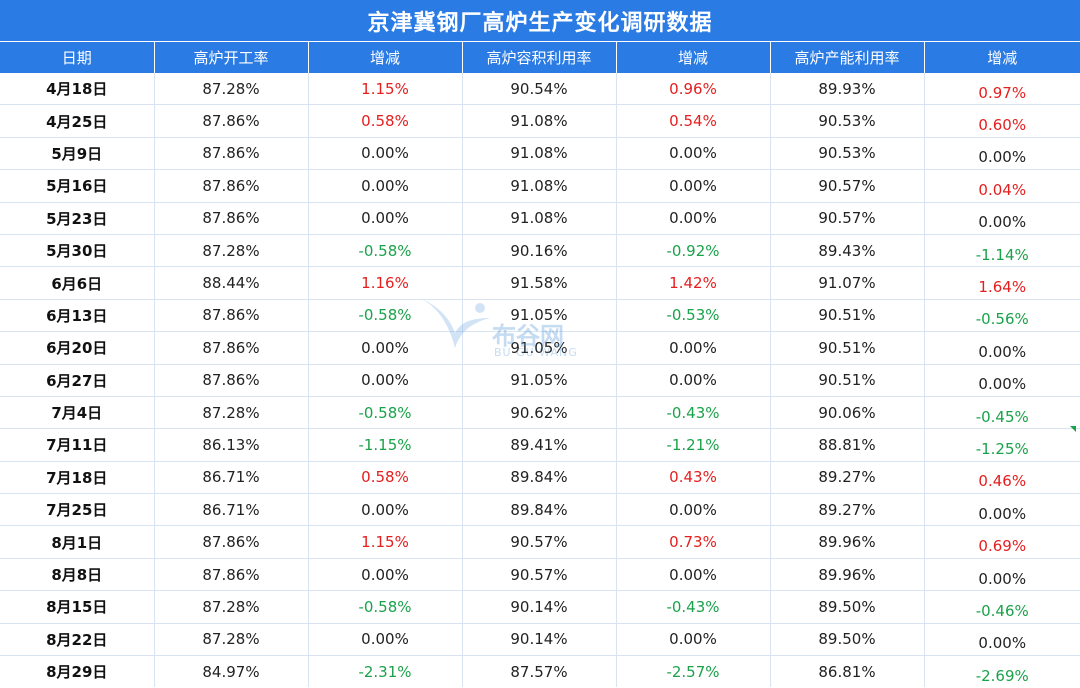  I want to click on table-row: 8月1日 87.86% 1.15% 90.57% 0.73% 89.96% 0.69%, so click(540, 542).